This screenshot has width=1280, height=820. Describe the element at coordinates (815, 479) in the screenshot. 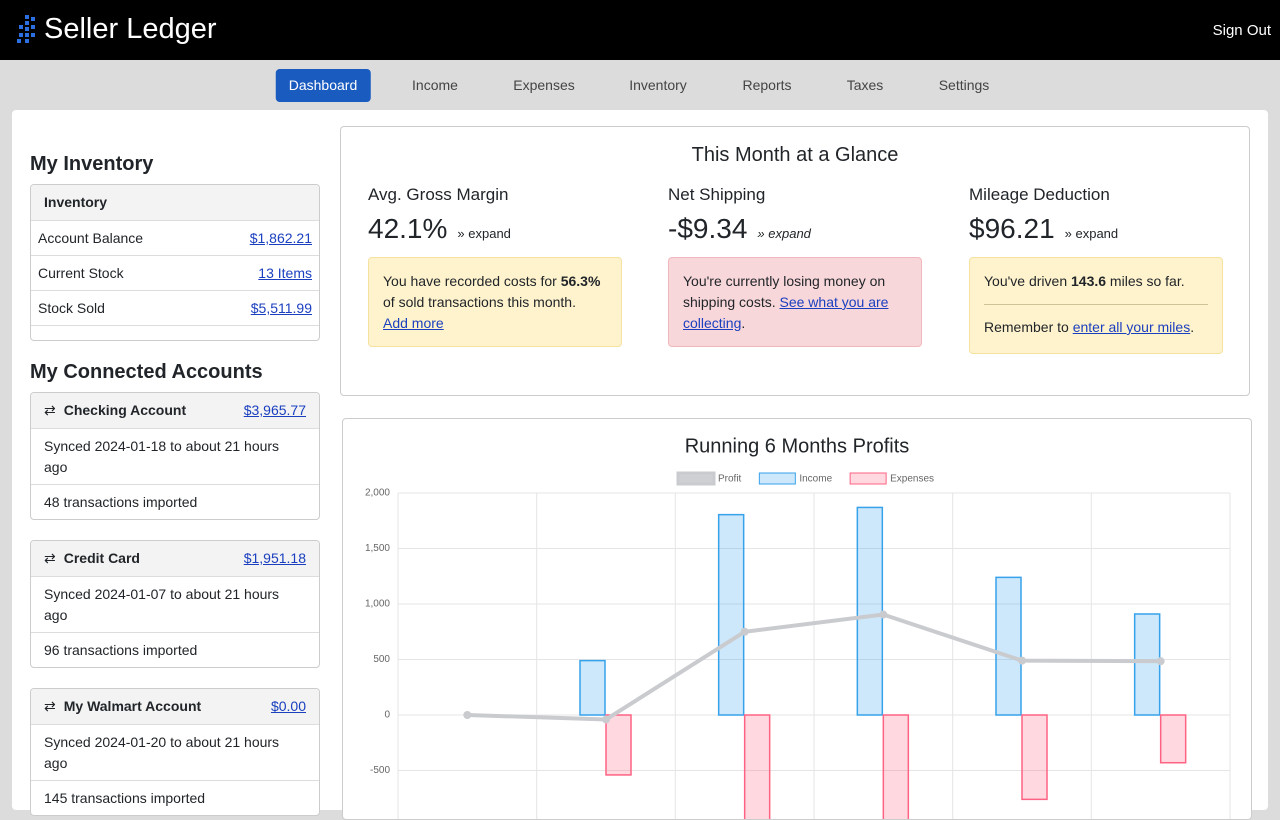

I see `legend-label: Income` at that location.